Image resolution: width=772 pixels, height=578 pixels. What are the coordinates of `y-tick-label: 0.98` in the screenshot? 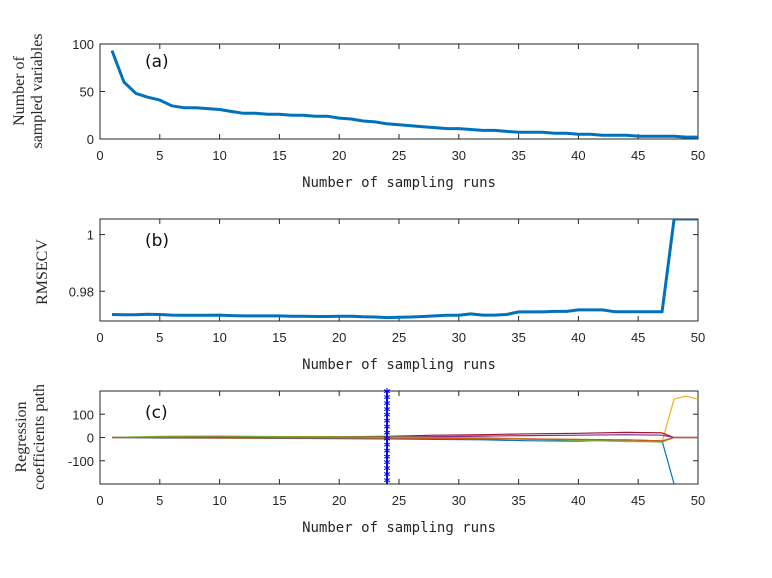 It's located at (81, 291).